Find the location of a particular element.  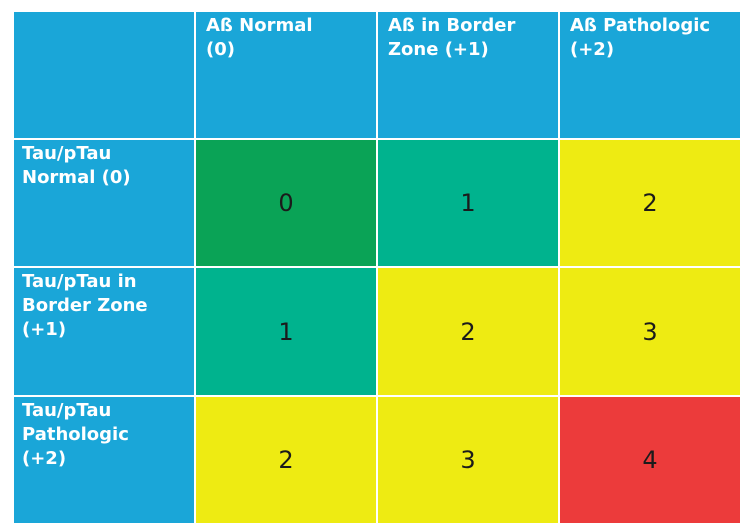

score-cell: 0 is located at coordinates (286, 203).